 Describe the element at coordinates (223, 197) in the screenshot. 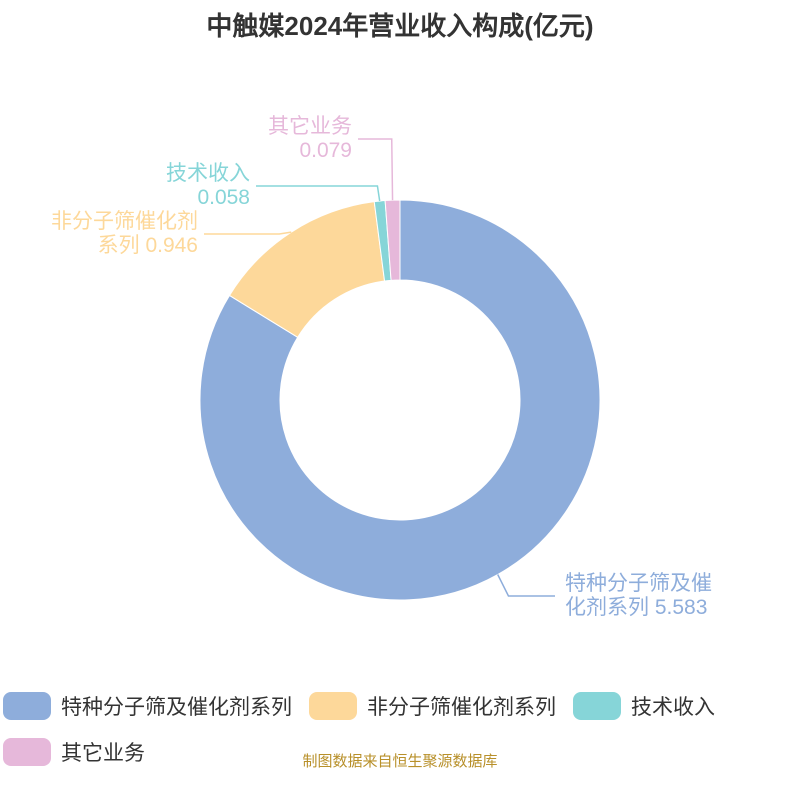

I see `slice-value: 0.058` at that location.